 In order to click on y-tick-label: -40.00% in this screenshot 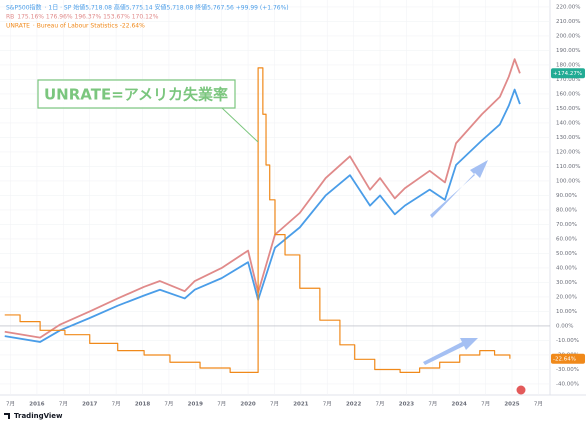, I will do `click(567, 384)`.